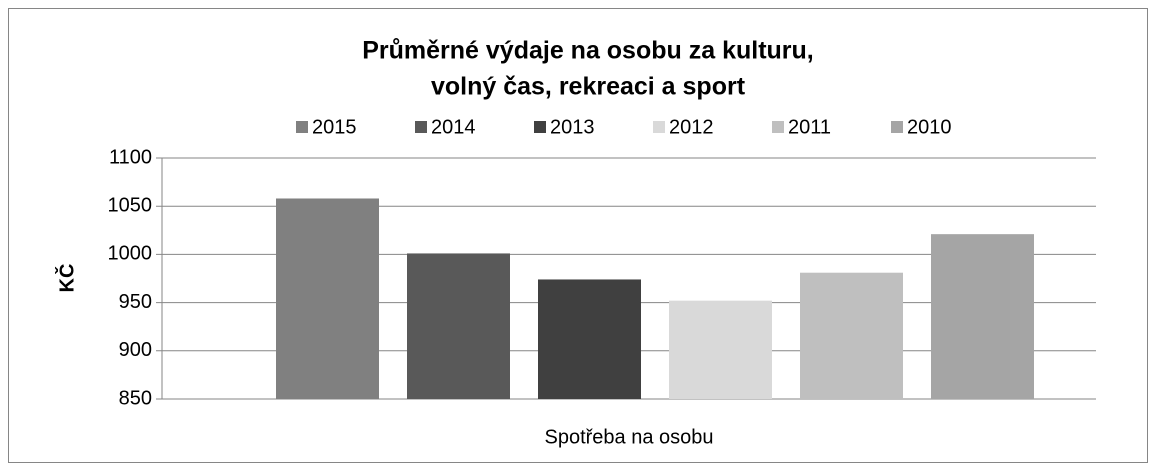 The width and height of the screenshot is (1156, 472). What do you see at coordinates (135, 350) in the screenshot?
I see `y-tick-label: 900` at bounding box center [135, 350].